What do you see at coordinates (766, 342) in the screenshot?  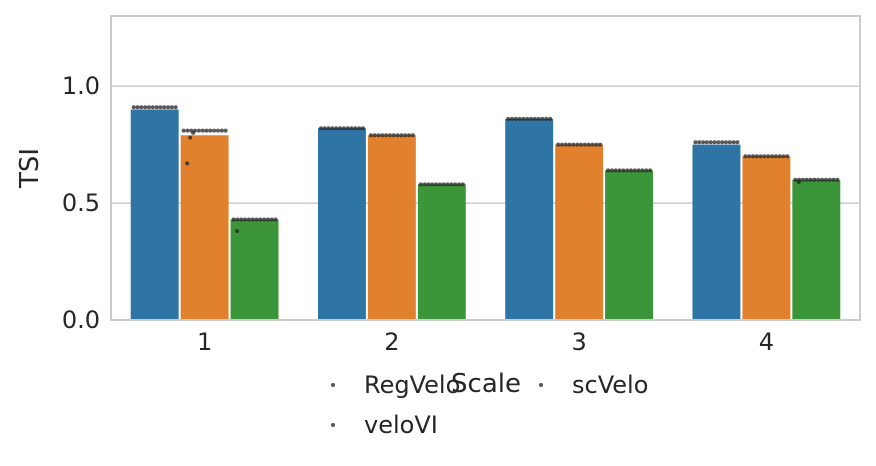 I see `x-tick-label: 4` at bounding box center [766, 342].